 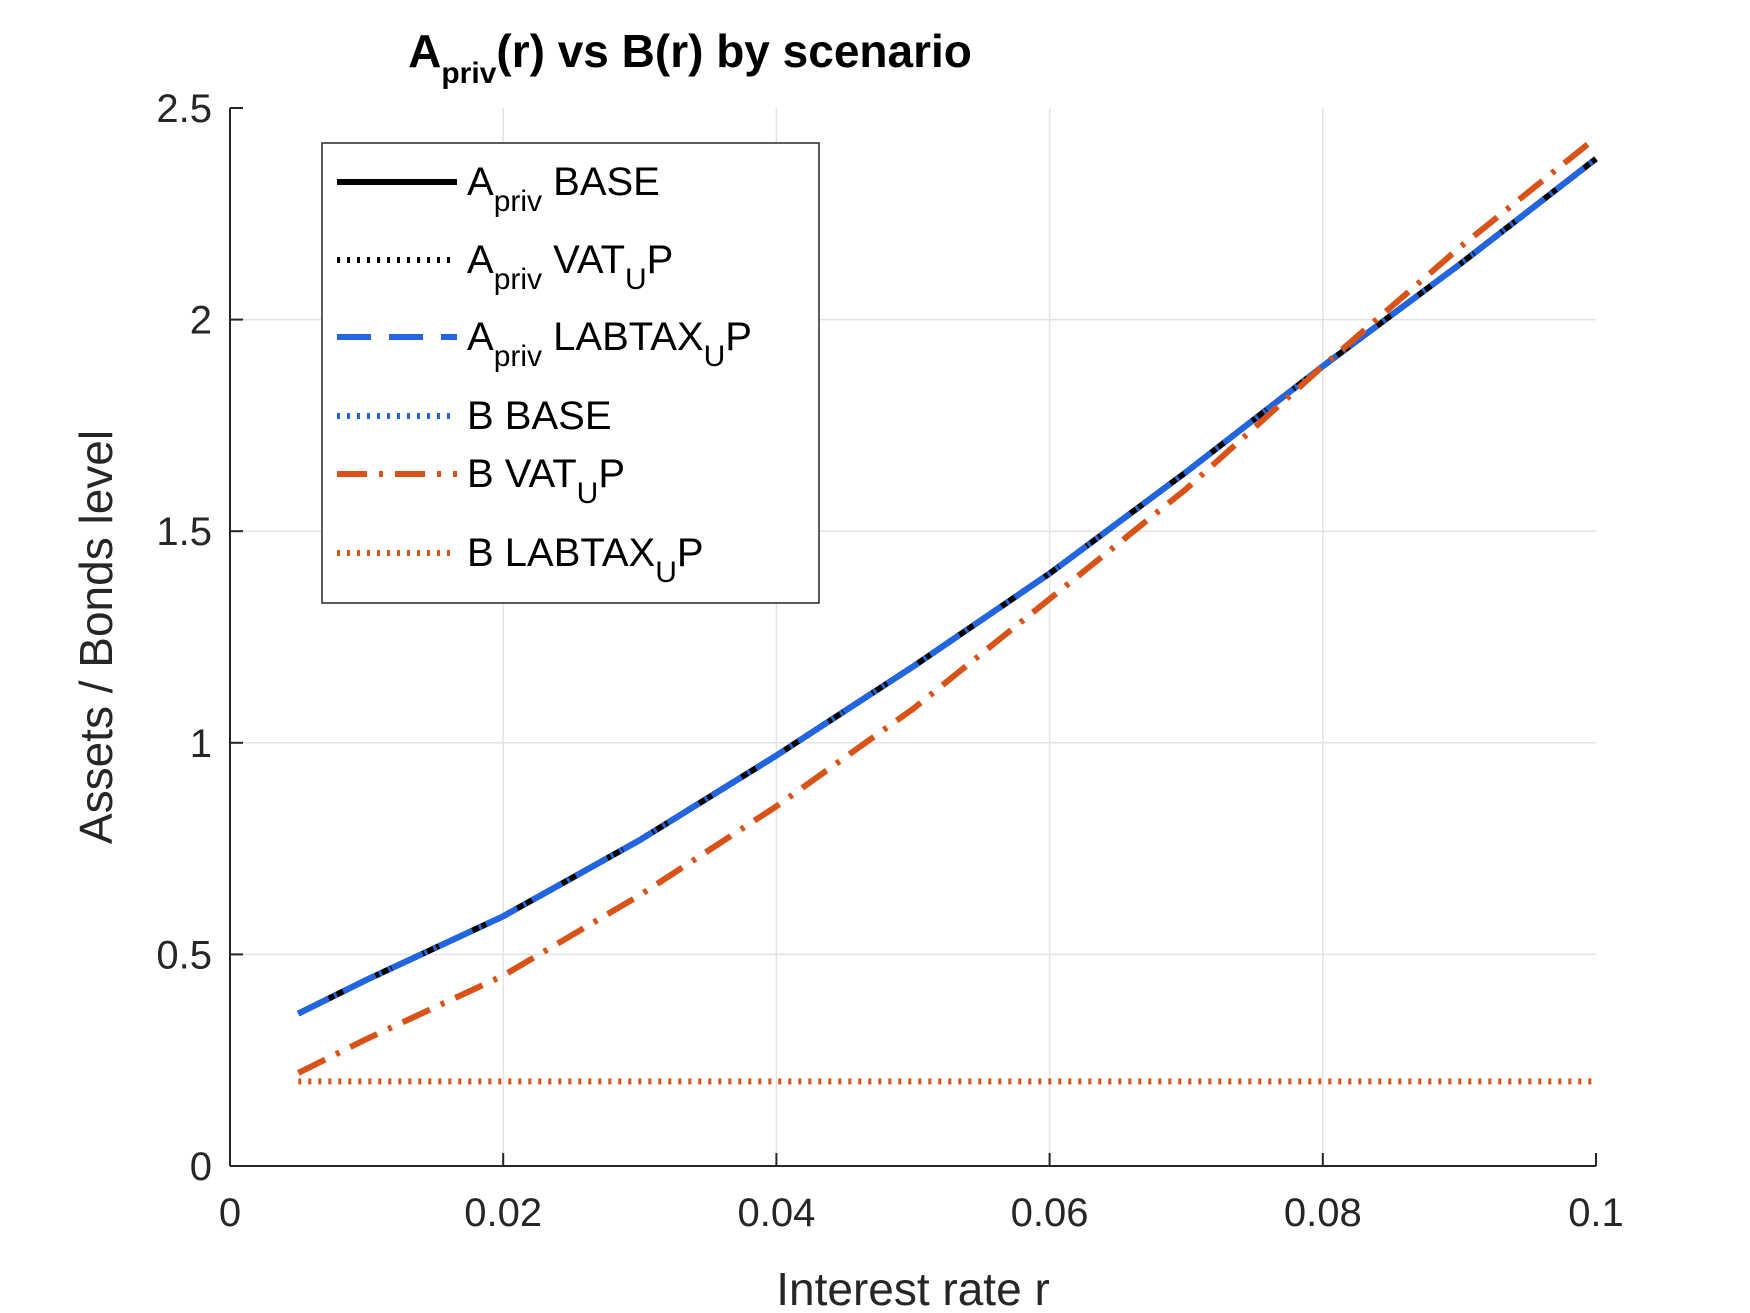 I want to click on y-tick-label: 1.5, so click(x=184, y=532).